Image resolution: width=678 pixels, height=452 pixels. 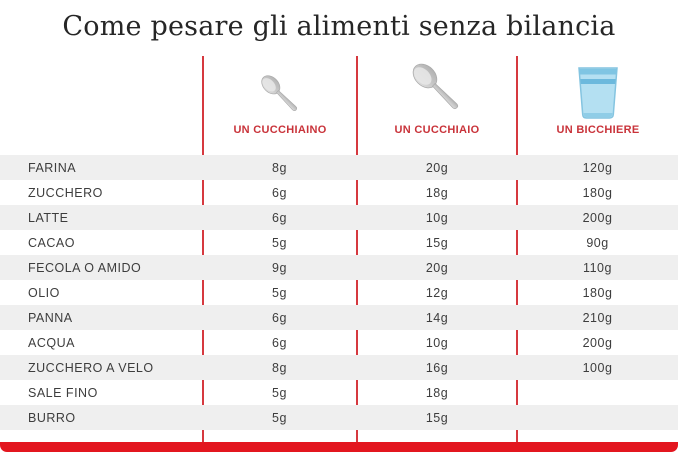 I want to click on table-row: ACQUA 6g 10g 200g, so click(x=339, y=342).